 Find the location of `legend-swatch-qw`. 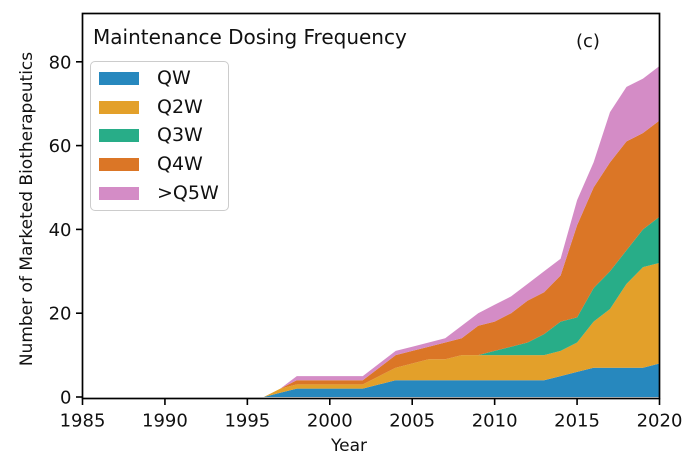

legend-swatch-qw is located at coordinates (119, 78).